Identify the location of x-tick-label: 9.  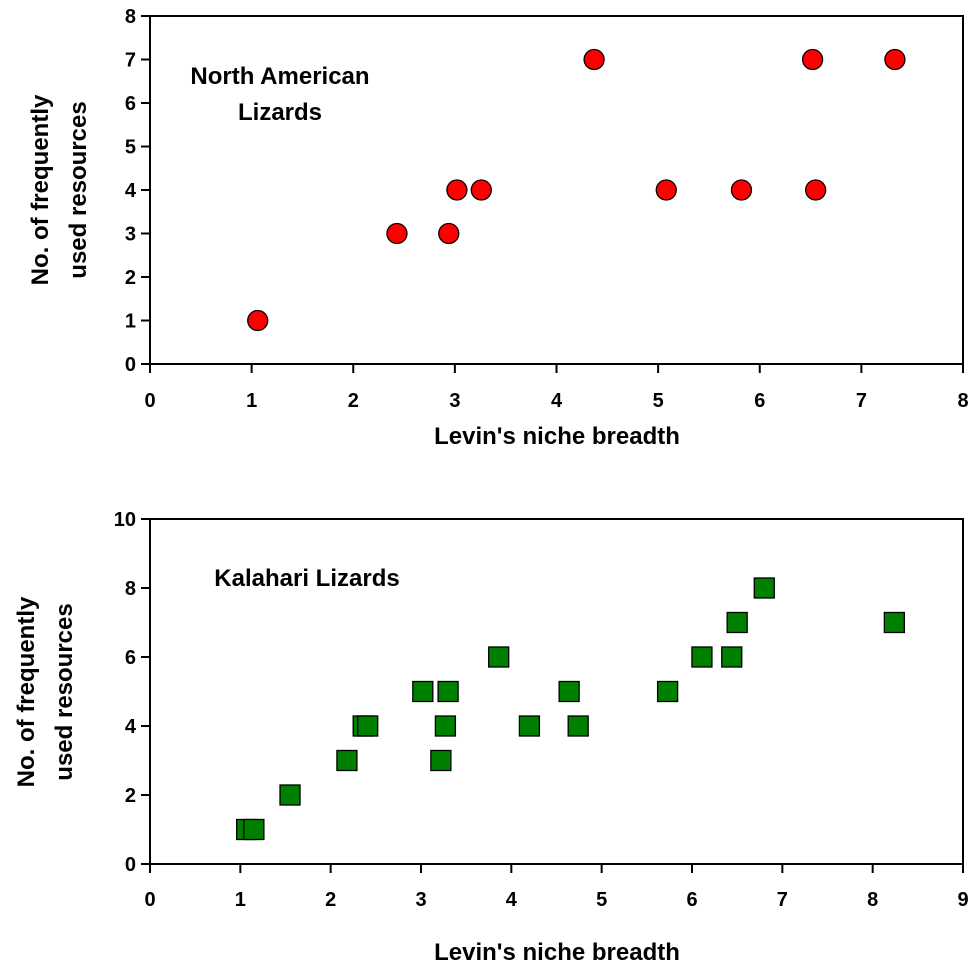
(962, 900).